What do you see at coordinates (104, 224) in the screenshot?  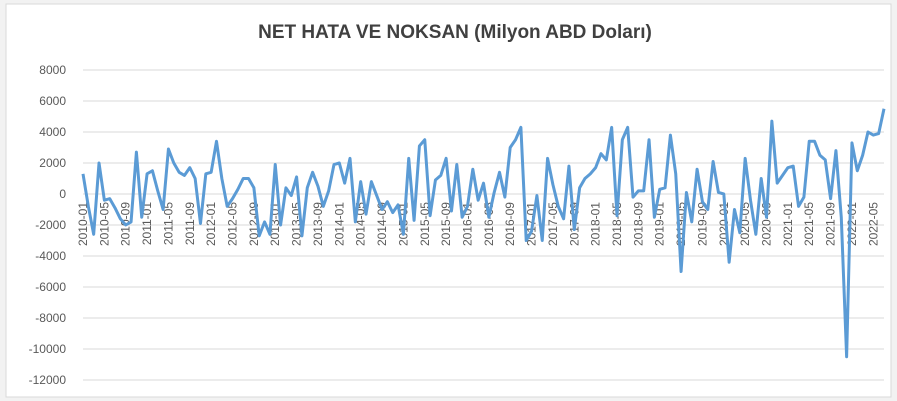 I see `x-tick-label: 2010-05` at bounding box center [104, 224].